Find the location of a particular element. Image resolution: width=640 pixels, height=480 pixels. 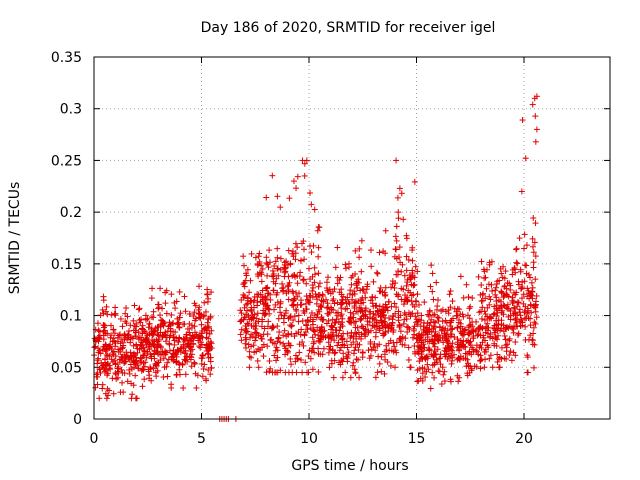

y-tick-label: 0.25 is located at coordinates (66, 161).